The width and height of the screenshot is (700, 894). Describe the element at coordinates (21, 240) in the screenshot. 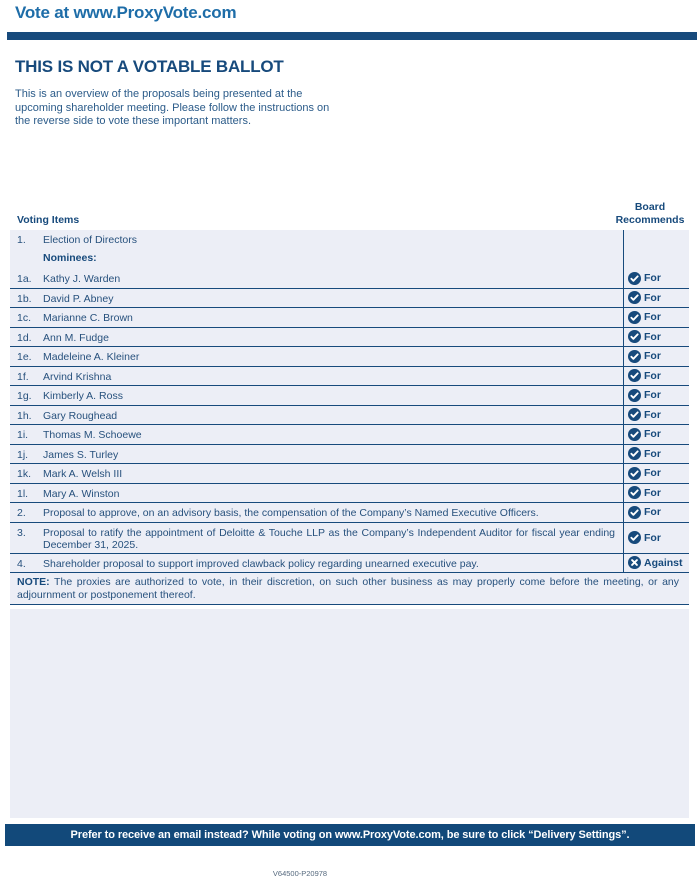

I see `row-number: 1.` at that location.